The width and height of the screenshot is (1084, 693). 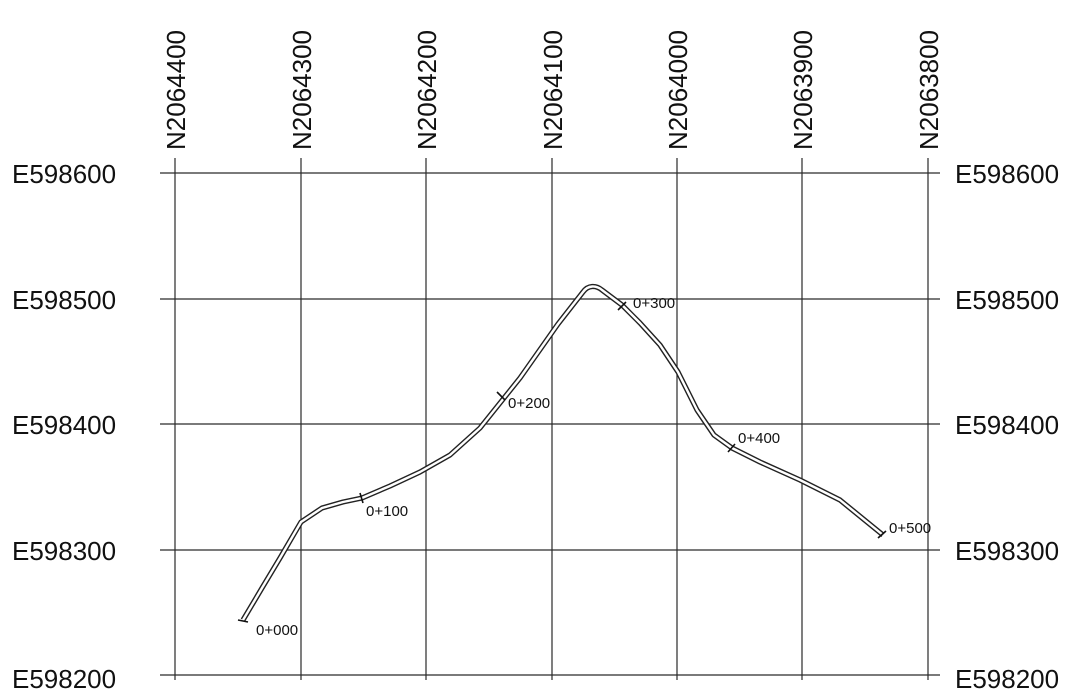 I want to click on easting-label-left: E598600, so click(x=64, y=174).